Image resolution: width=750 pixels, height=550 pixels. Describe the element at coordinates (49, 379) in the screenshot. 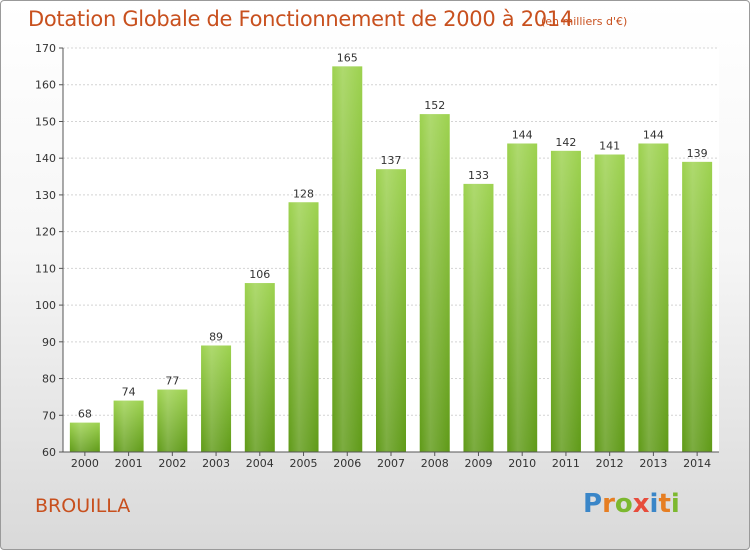

I see `y-tick-label: 80` at that location.